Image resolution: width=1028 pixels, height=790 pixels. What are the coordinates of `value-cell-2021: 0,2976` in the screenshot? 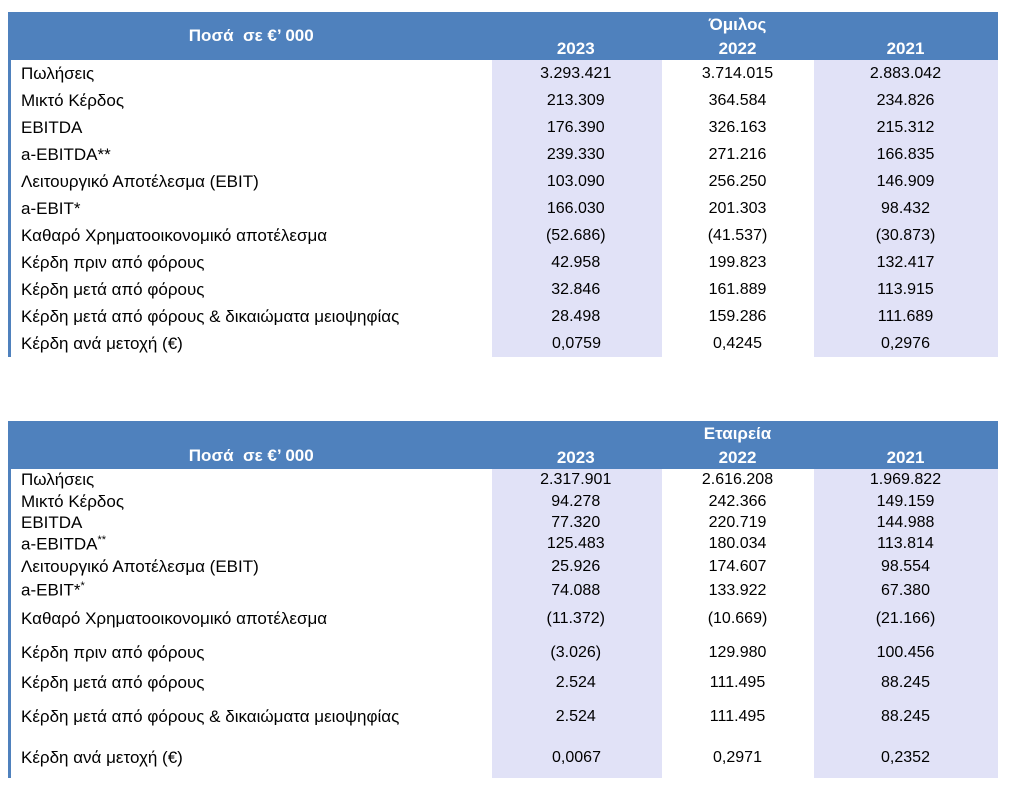 It's located at (905, 343).